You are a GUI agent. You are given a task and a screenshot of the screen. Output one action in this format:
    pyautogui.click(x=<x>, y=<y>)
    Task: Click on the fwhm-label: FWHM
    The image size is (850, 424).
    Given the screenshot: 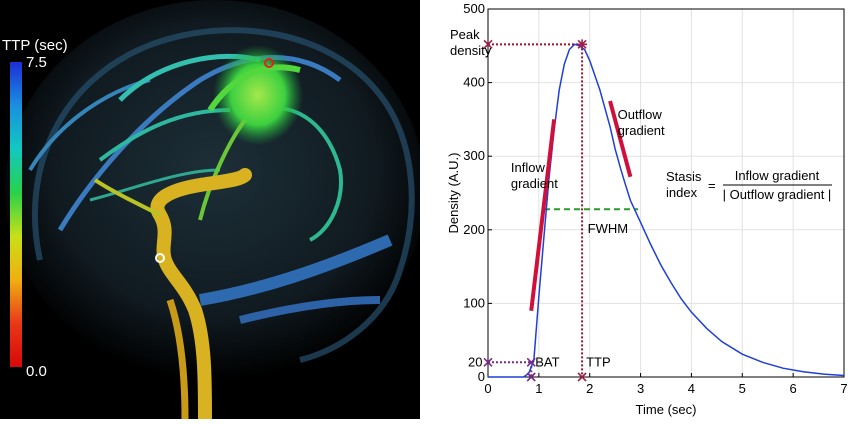 What is the action you would take?
    pyautogui.click(x=608, y=228)
    